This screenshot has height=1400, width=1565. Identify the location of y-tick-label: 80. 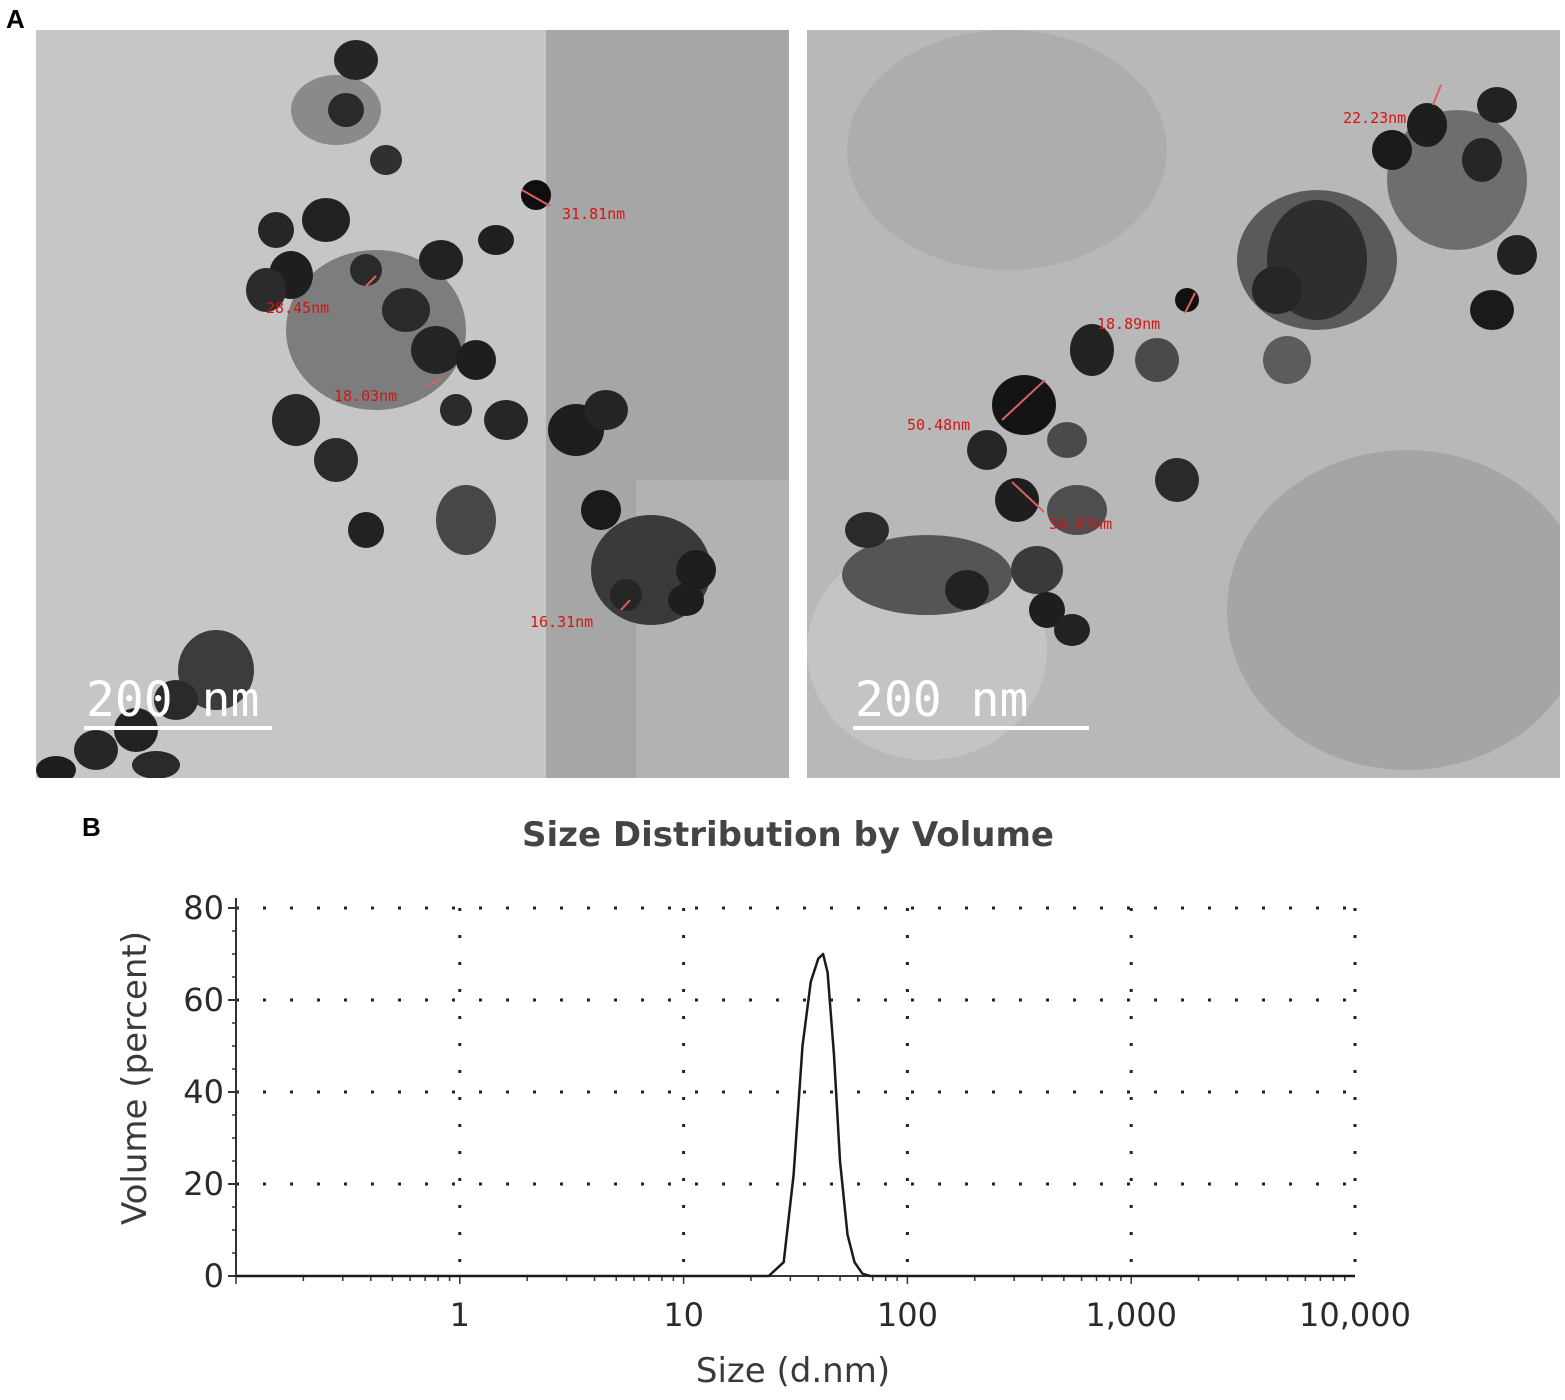
(203, 908).